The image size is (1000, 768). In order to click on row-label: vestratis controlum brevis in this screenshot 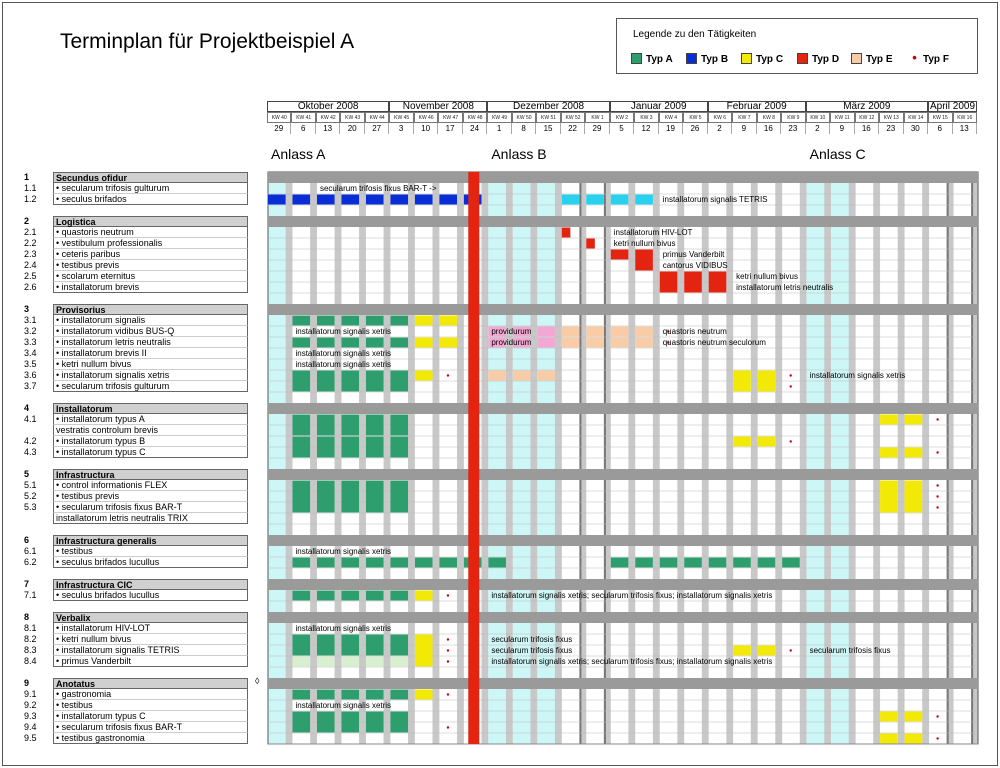, I will do `click(150, 430)`.